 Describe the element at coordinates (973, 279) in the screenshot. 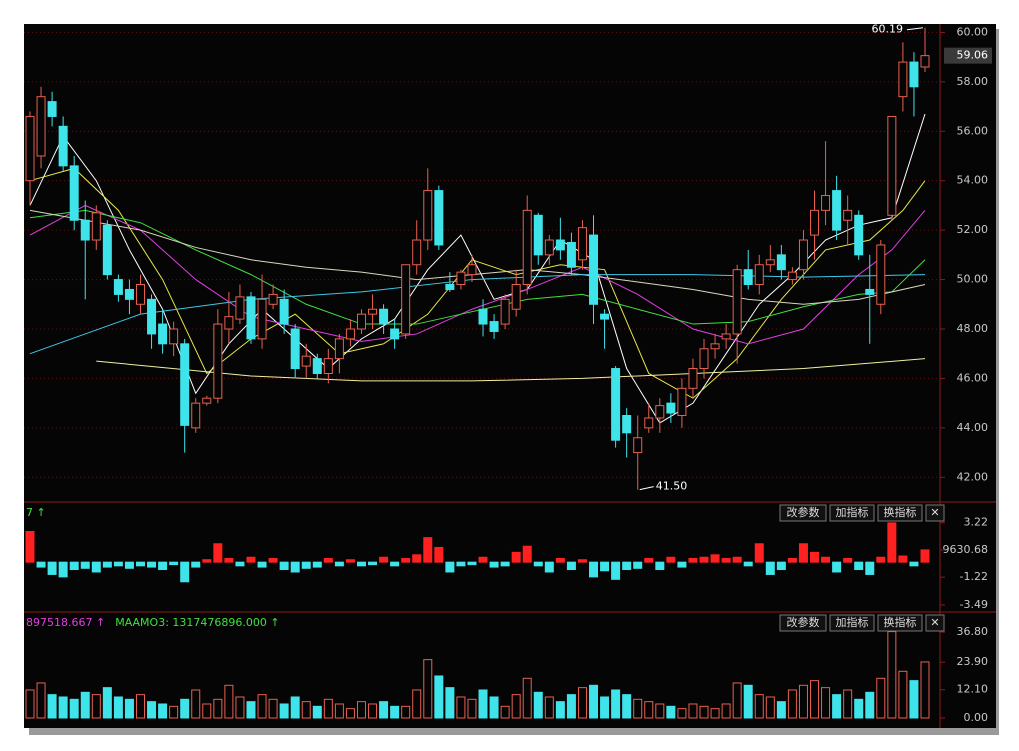

I see `y-tick-label: 50.00` at that location.